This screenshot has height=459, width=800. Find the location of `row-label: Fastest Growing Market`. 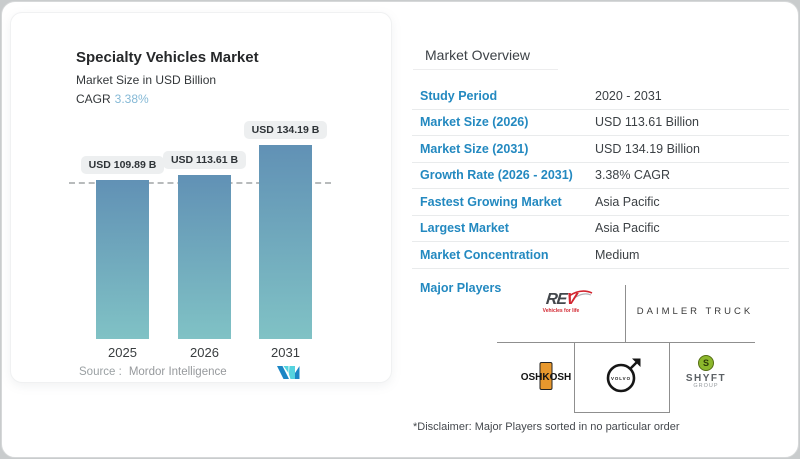

row-label: Fastest Growing Market is located at coordinates (491, 201).